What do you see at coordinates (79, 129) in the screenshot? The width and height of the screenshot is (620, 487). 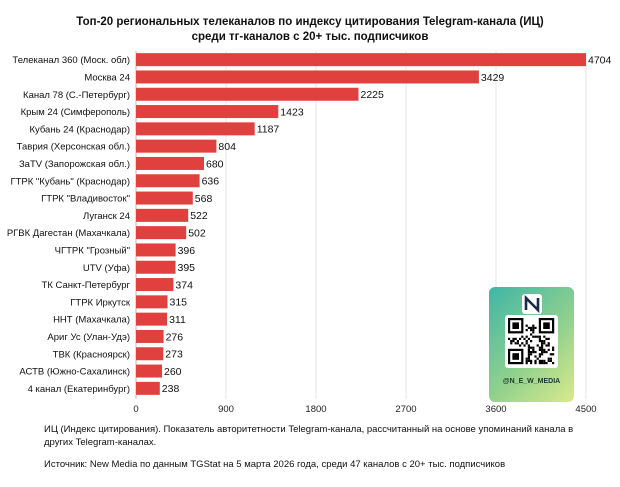 I see `category-label: Кубань 24 (Краснодар)` at bounding box center [79, 129].